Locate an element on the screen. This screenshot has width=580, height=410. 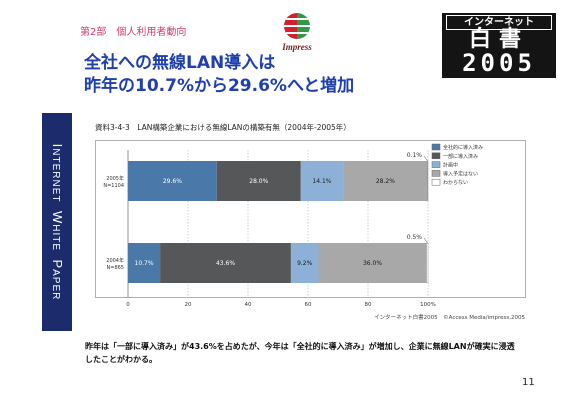
bar-value-label: 28.0% is located at coordinates (258, 181).